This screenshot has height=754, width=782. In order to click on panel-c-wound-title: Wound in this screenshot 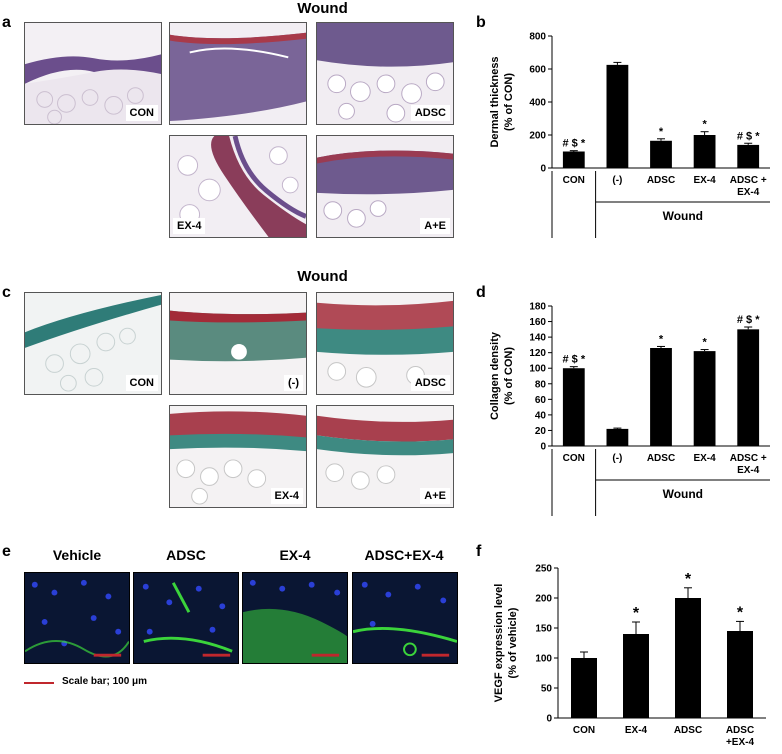, I will do `click(322, 276)`.